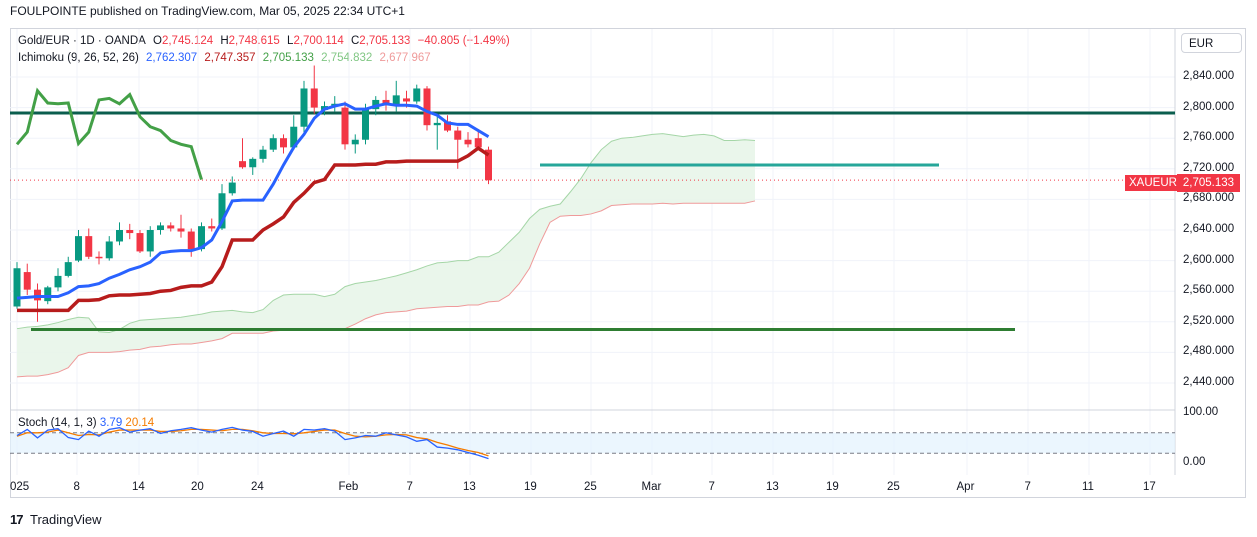 Image resolution: width=1257 pixels, height=537 pixels. Describe the element at coordinates (1088, 487) in the screenshot. I see `time-axis-label: 11` at that location.